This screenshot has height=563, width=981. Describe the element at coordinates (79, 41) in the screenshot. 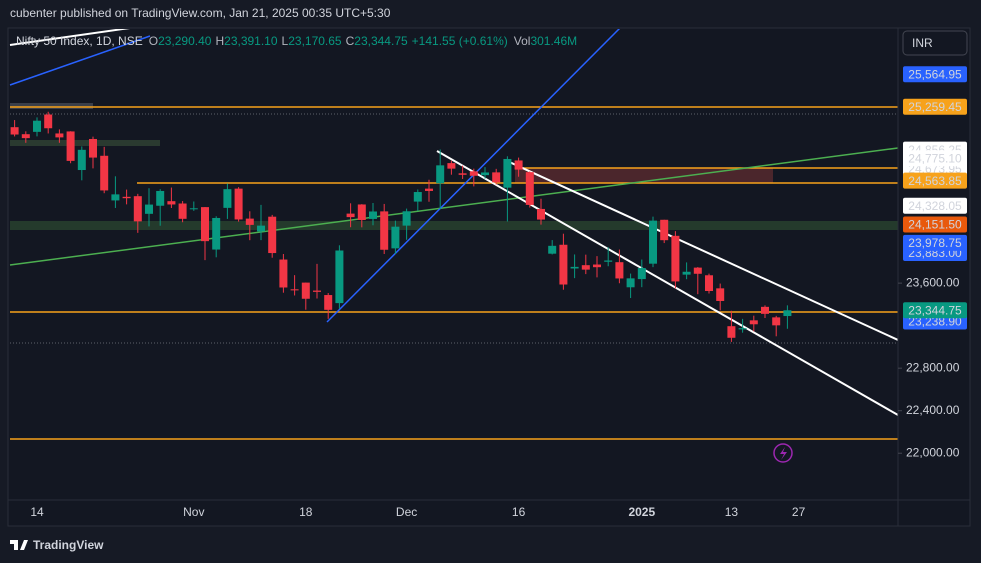

I see `symbol: Nifty 50 Index, 1D, NSE` at that location.